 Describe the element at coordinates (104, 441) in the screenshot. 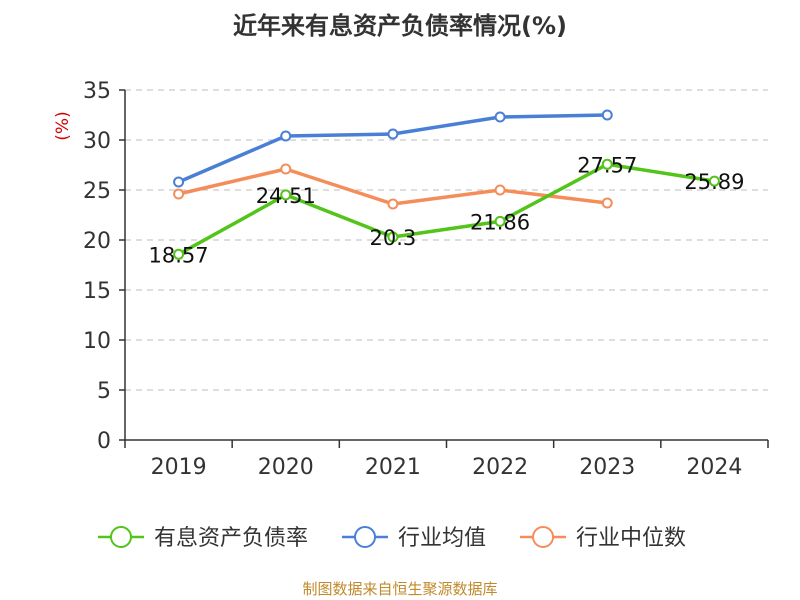

I see `y-tick-label: 0` at that location.